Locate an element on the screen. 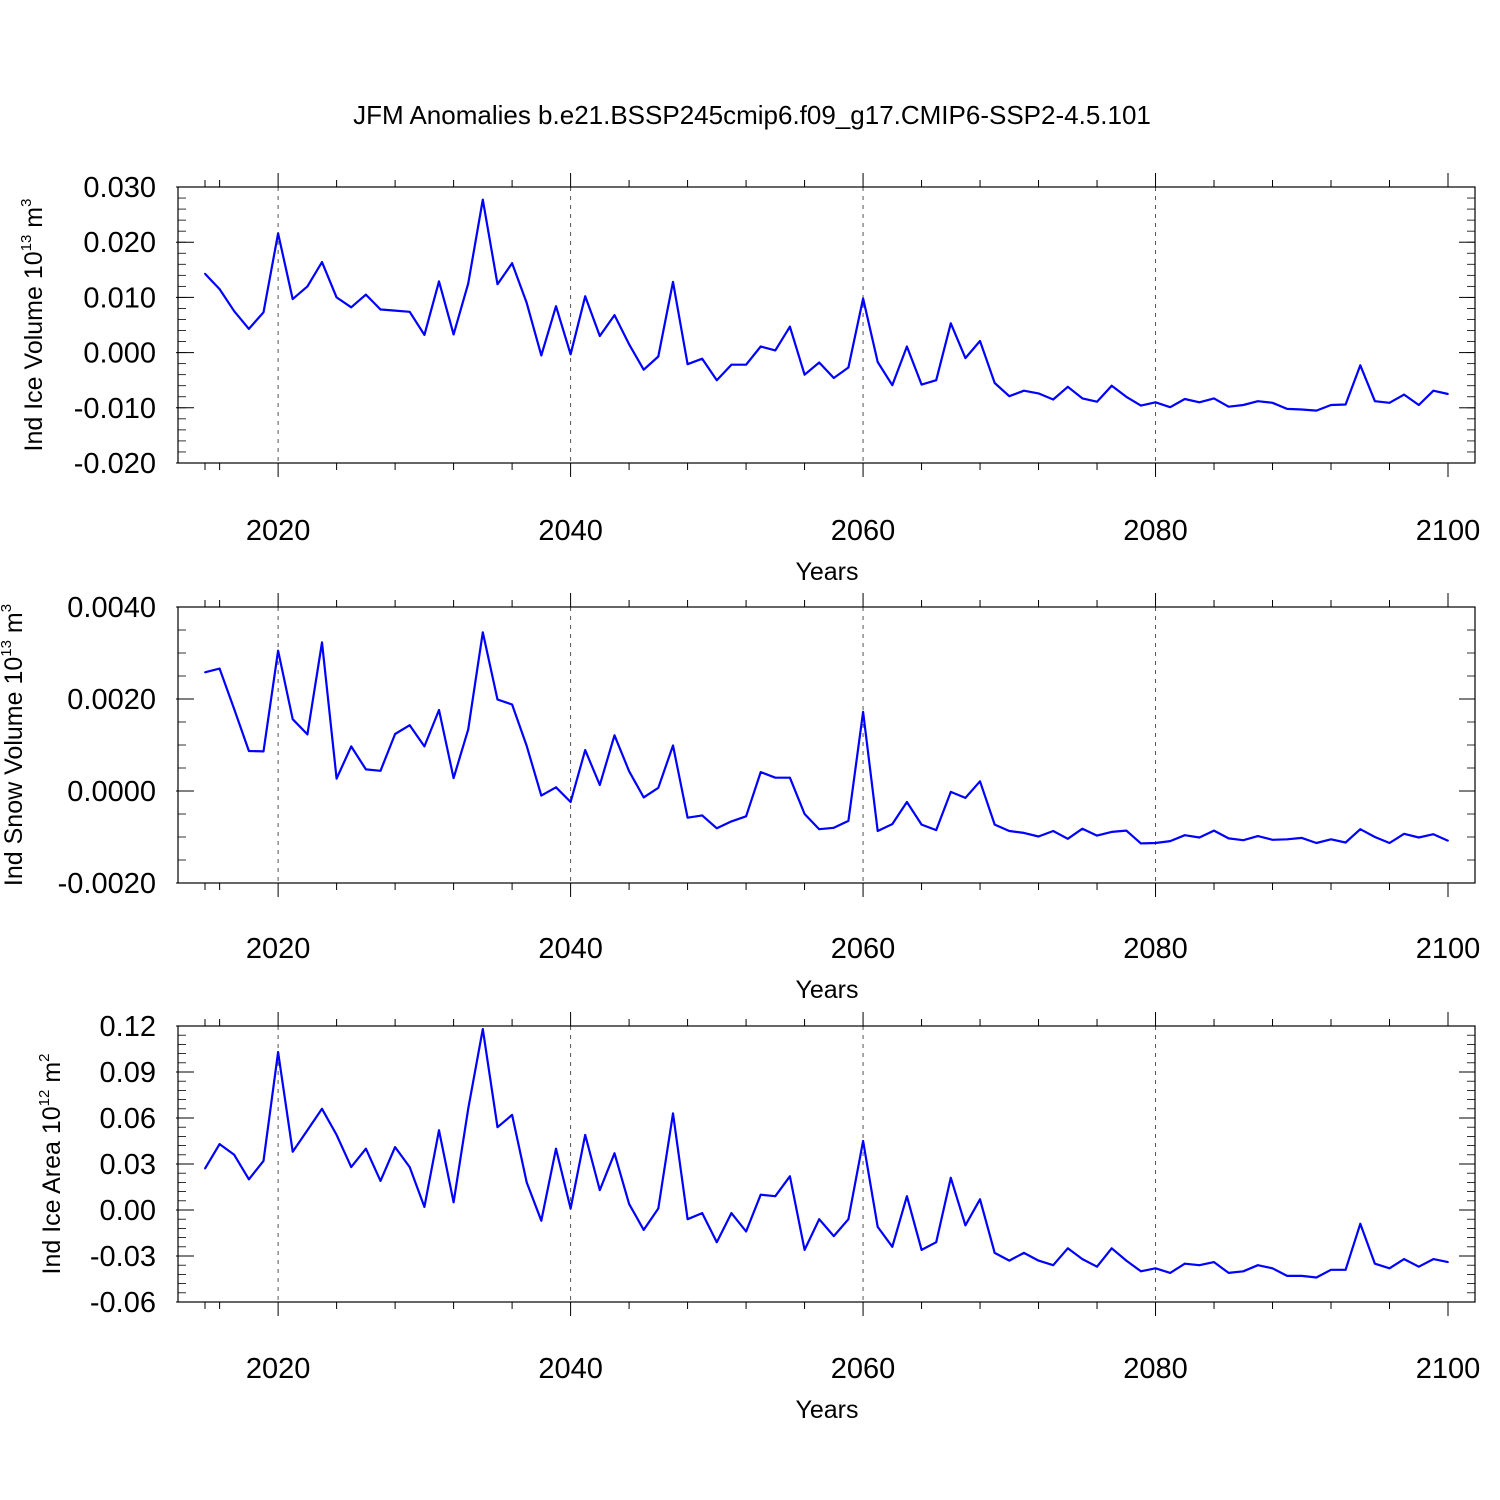 The image size is (1500, 1500). y-tick-label: -0.020 is located at coordinates (115, 464).